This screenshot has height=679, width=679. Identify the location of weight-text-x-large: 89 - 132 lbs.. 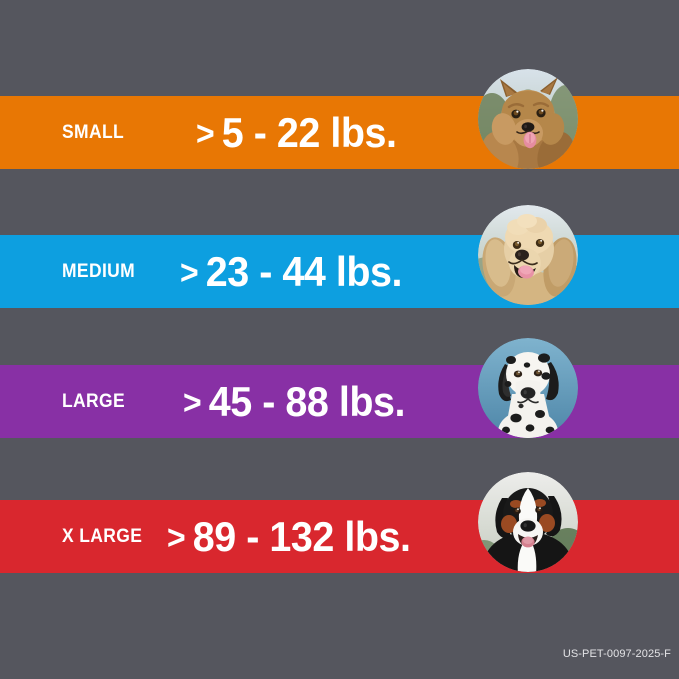
(301, 536).